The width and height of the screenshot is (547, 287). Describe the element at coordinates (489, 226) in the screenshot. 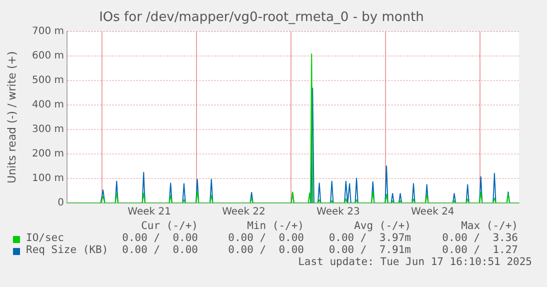

I see `text: Max (-/+)` at that location.